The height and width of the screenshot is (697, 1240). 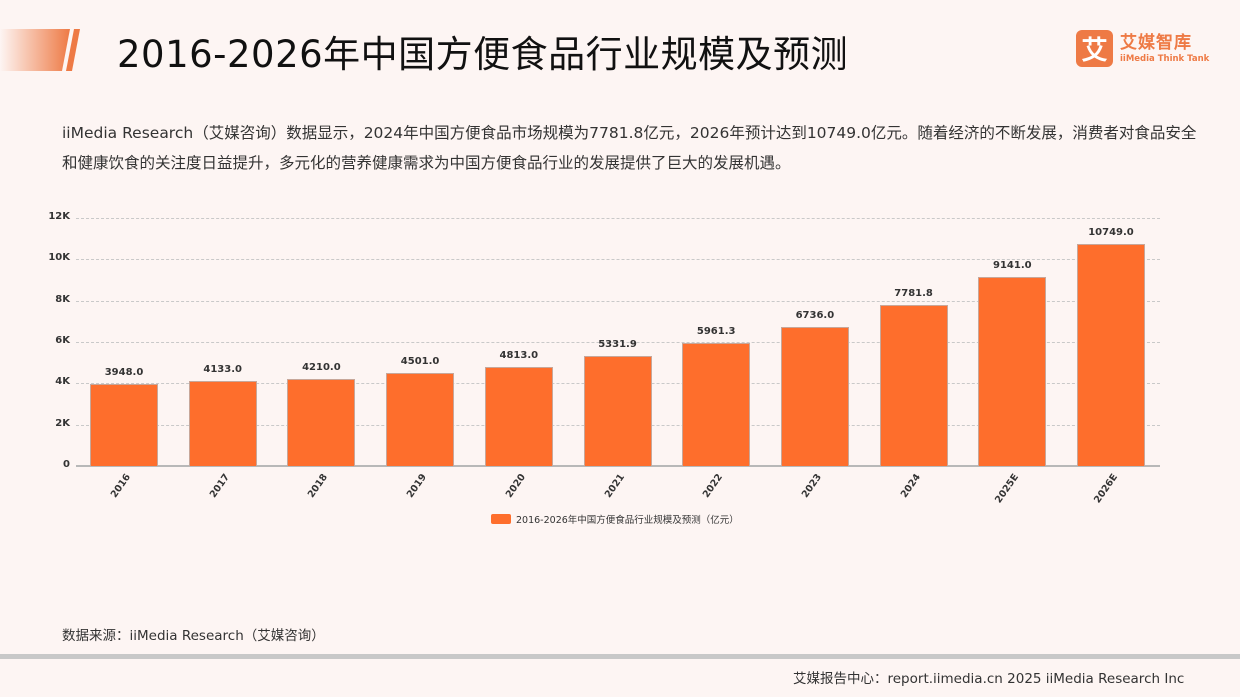 I want to click on bar-value-label: 5961.3, so click(x=716, y=331).